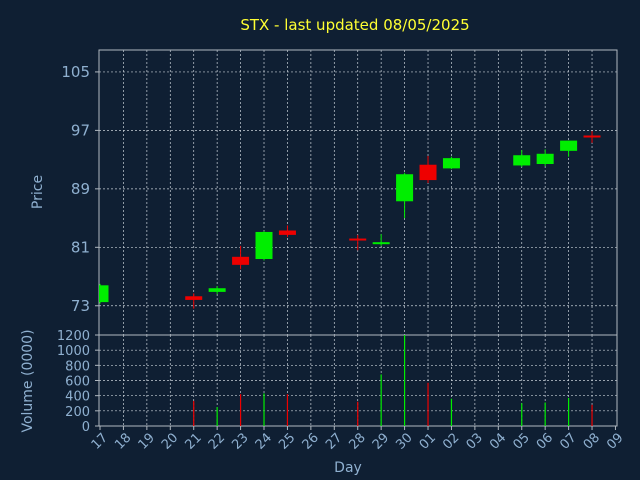 The image size is (640, 480). I want to click on x-axis-label: Day, so click(348, 468).